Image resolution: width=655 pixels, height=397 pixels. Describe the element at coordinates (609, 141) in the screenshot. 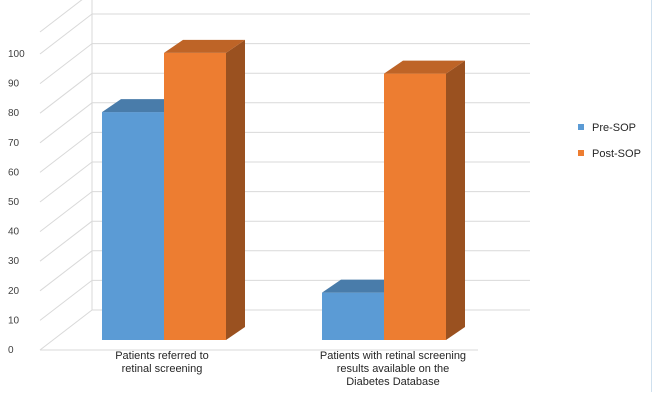

I see `legend: Pre-SOP Post-SOP` at that location.